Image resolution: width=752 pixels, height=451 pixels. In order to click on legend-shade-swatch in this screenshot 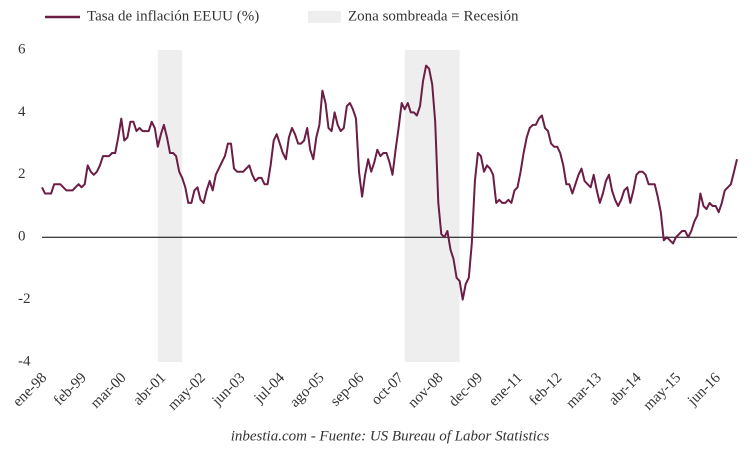, I will do `click(324, 17)`.